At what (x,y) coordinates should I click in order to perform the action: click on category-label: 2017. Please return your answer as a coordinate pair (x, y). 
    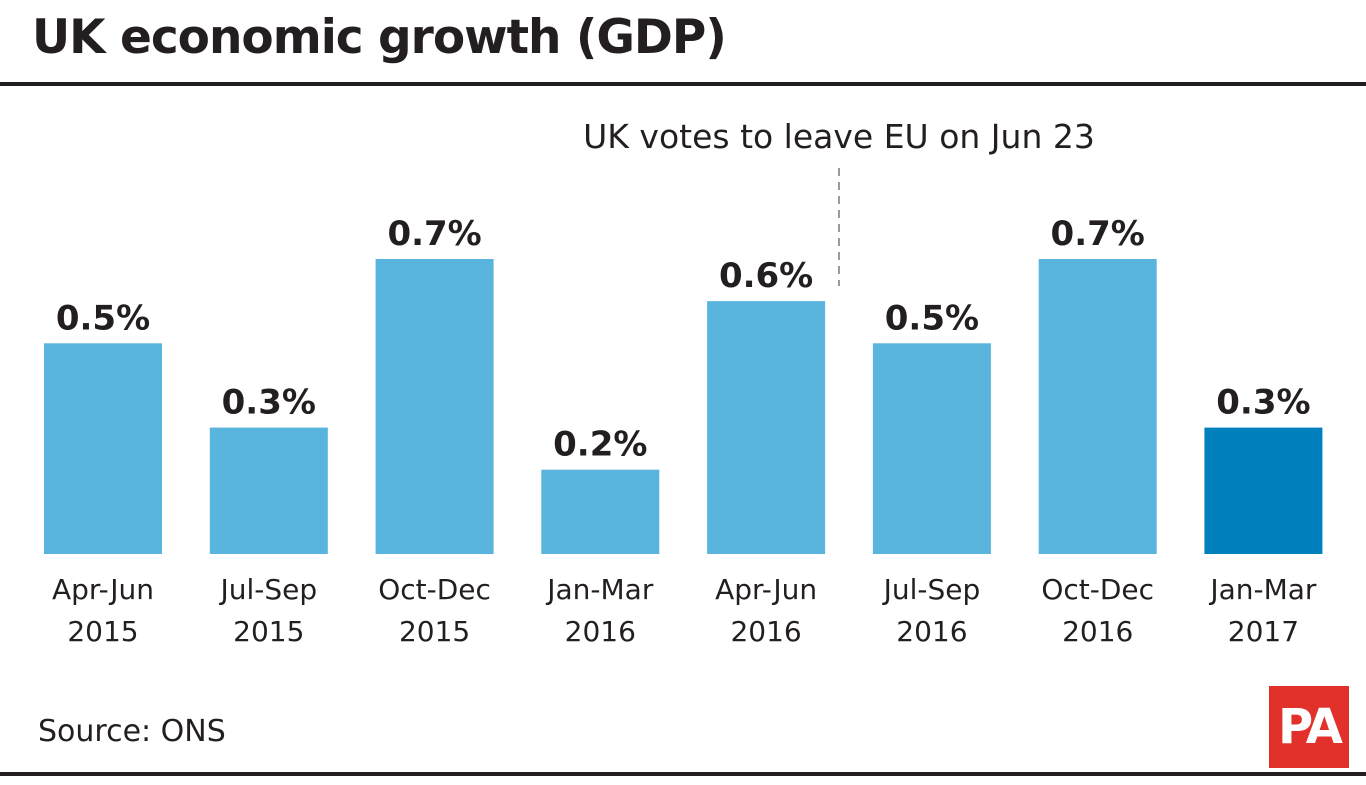
    Looking at the image, I should click on (1263, 631).